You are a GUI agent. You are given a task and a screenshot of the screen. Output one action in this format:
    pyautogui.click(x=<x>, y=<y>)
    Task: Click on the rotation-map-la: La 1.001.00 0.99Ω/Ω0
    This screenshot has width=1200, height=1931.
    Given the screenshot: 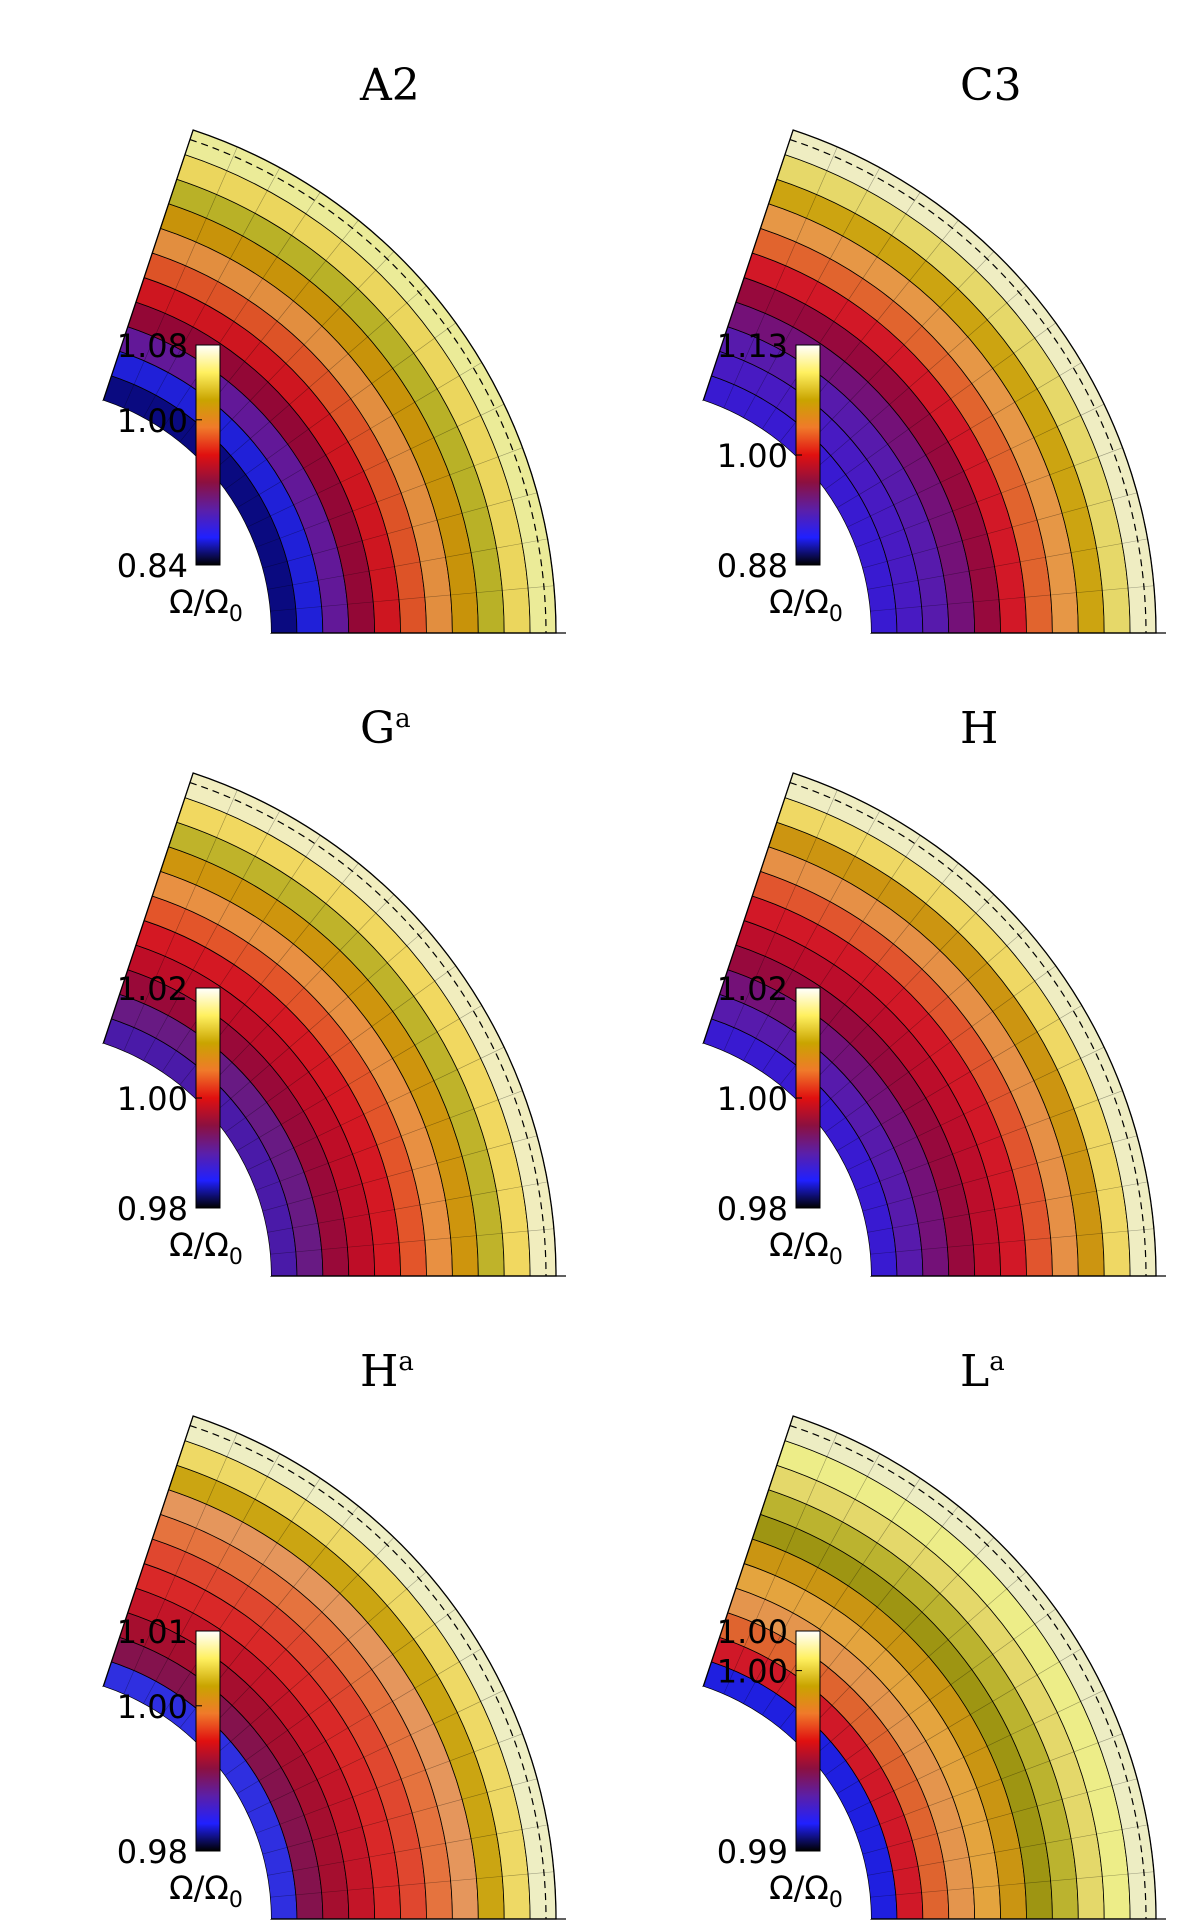 What is the action you would take?
    pyautogui.click(x=896, y=1633)
    